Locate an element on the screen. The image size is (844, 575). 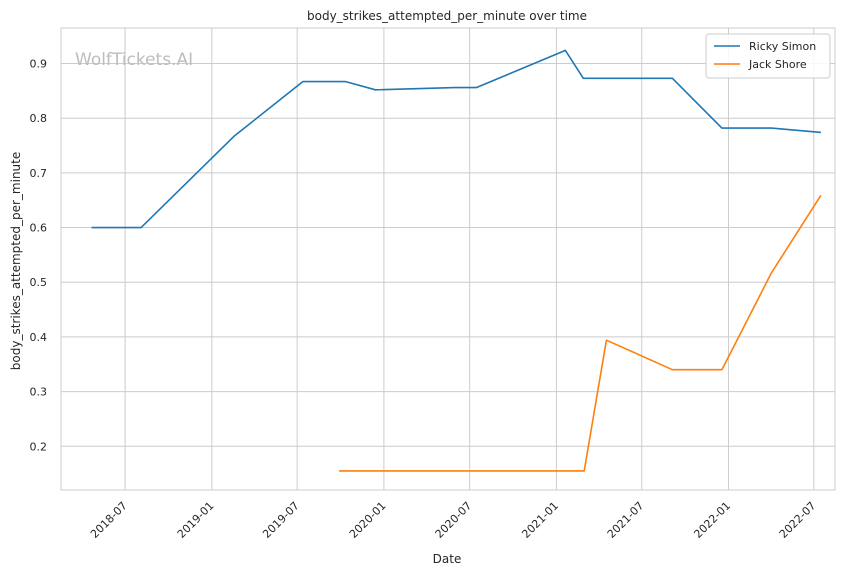
x-tick-label: 2020-01 is located at coordinates (368, 520).